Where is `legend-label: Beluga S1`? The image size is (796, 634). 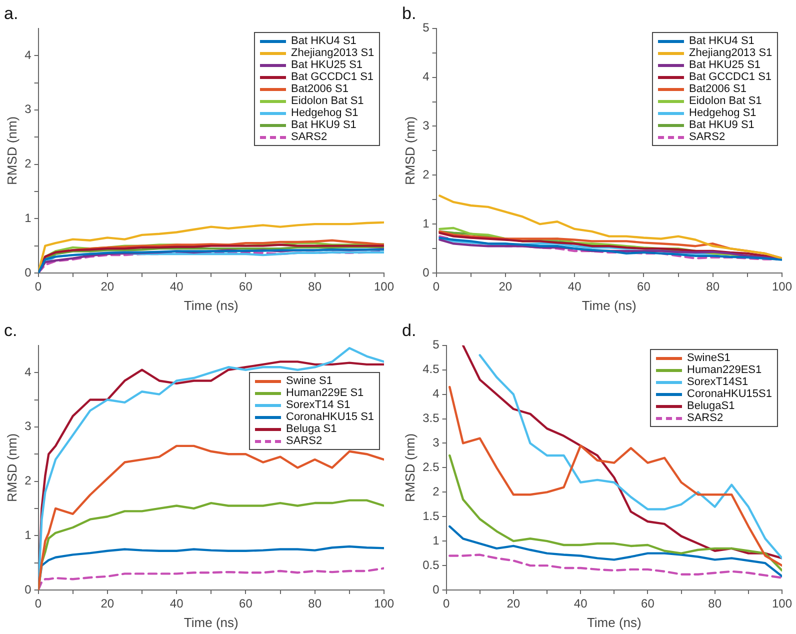 legend-label: Beluga S1 is located at coordinates (311, 429).